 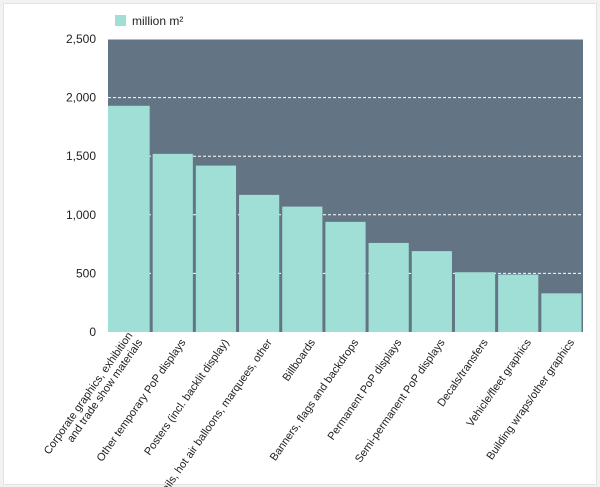 What do you see at coordinates (81, 98) in the screenshot?
I see `y-tick-label: 2,000` at bounding box center [81, 98].